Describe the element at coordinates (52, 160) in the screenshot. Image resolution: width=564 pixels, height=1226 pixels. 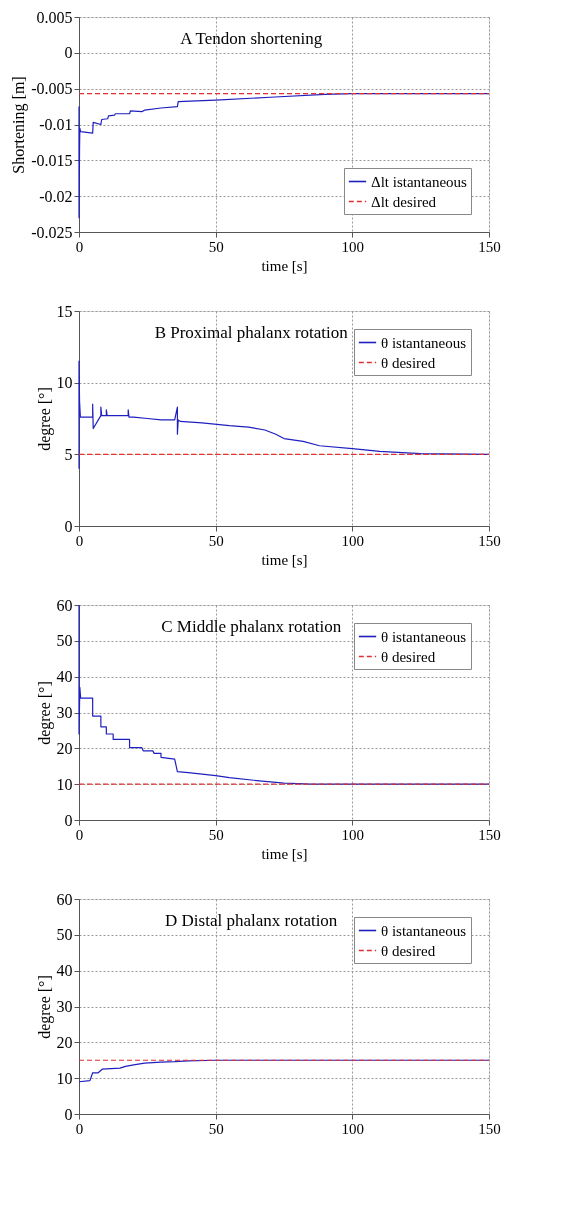
I see `y-tick-label: -0.015` at that location.